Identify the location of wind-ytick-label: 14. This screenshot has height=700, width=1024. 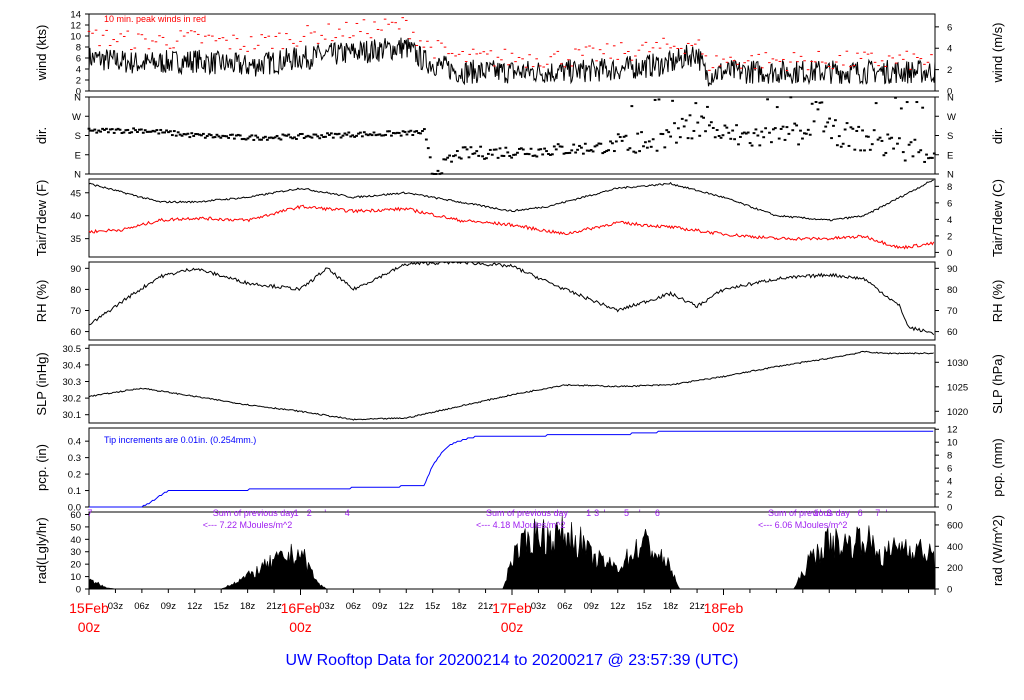
(75, 15).